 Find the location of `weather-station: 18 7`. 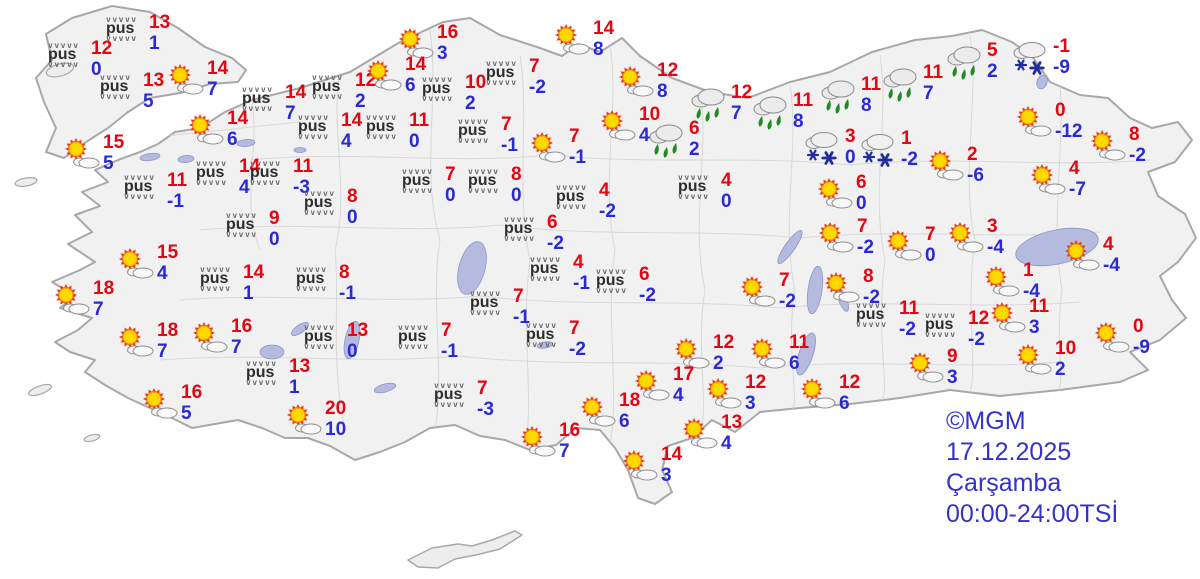

weather-station: 18 7 is located at coordinates (147, 342).